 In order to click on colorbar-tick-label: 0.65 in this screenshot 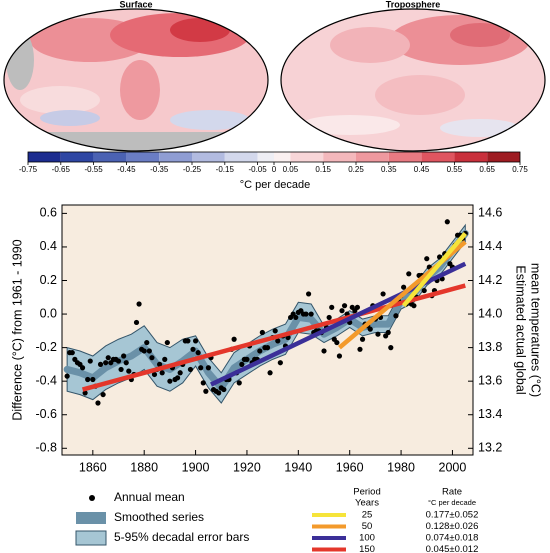, I will do `click(487, 169)`.